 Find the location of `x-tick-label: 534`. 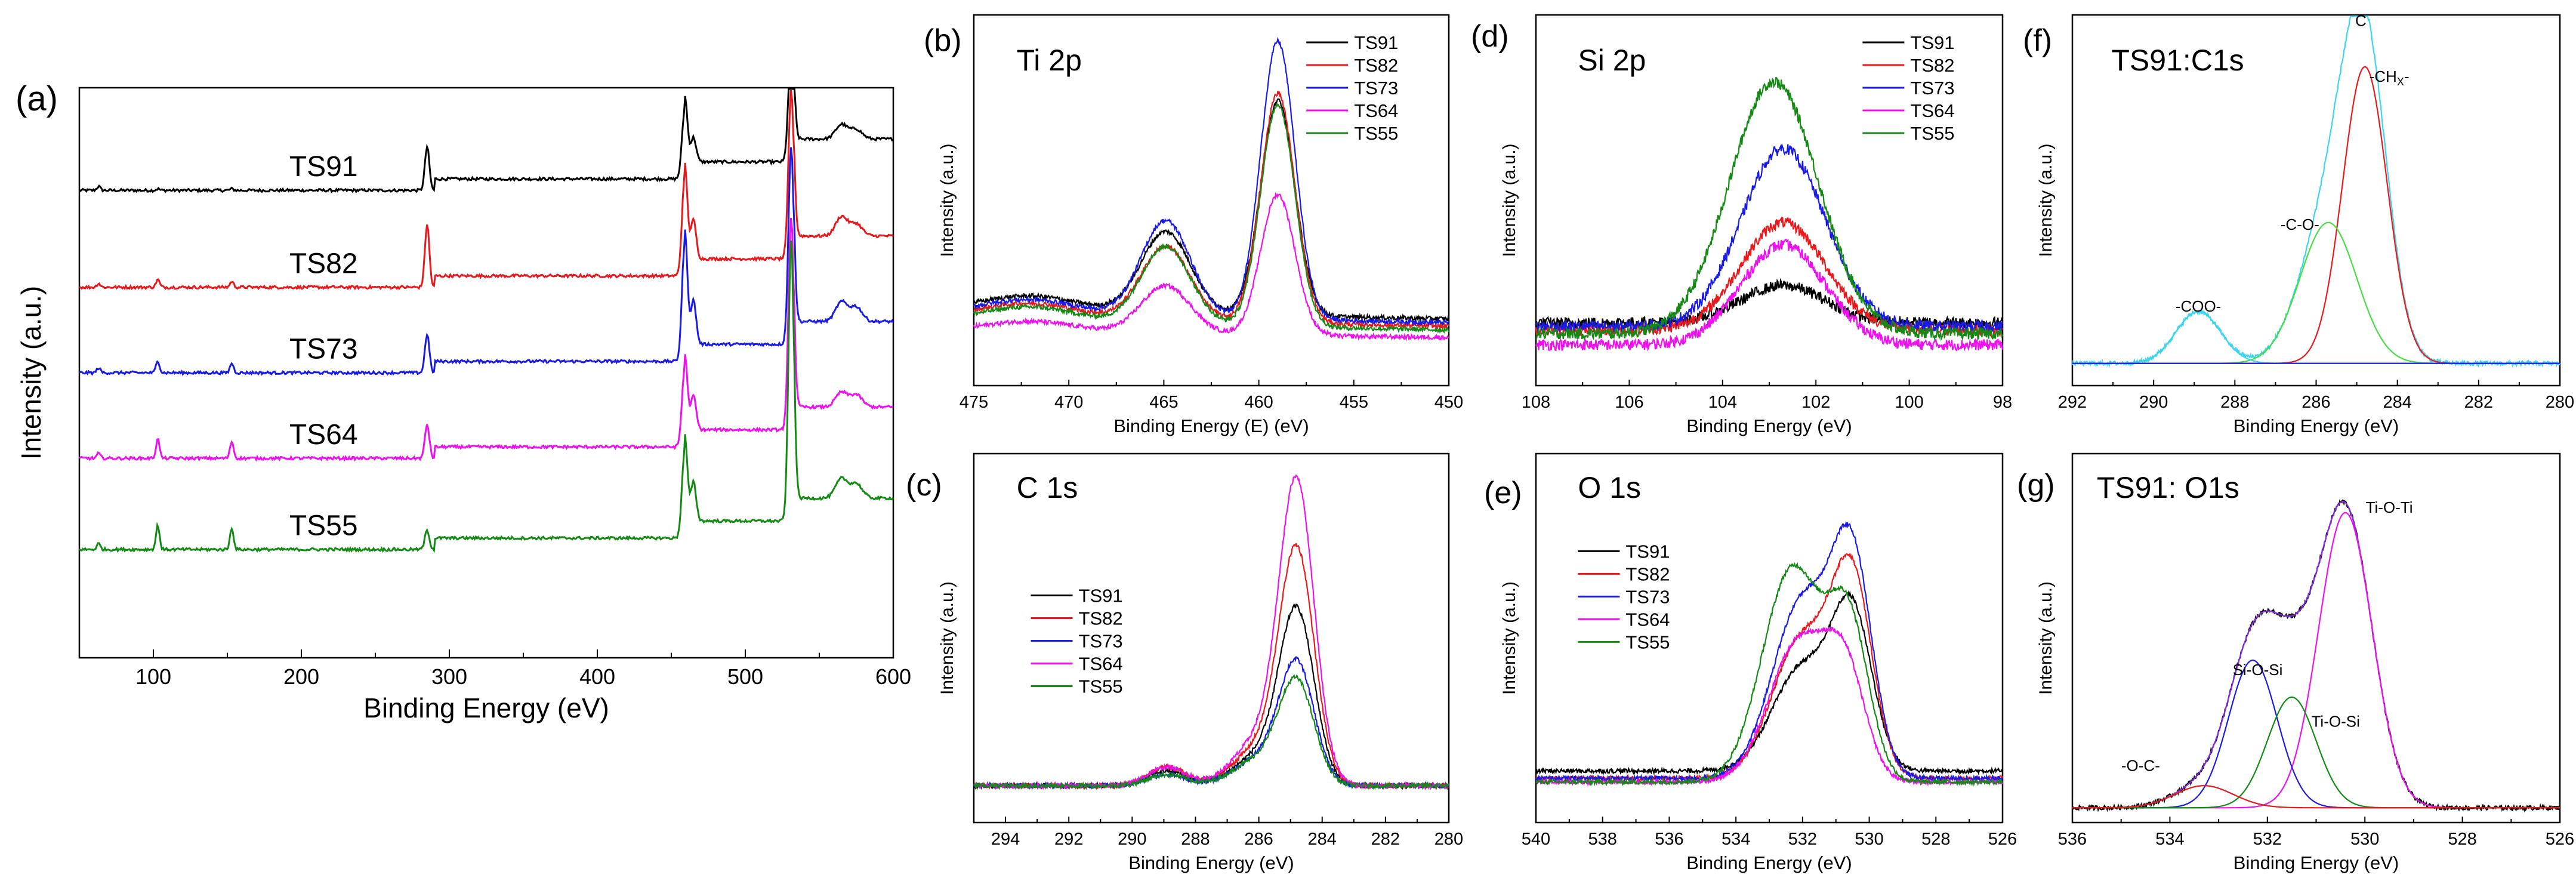

x-tick-label: 534 is located at coordinates (2169, 839).